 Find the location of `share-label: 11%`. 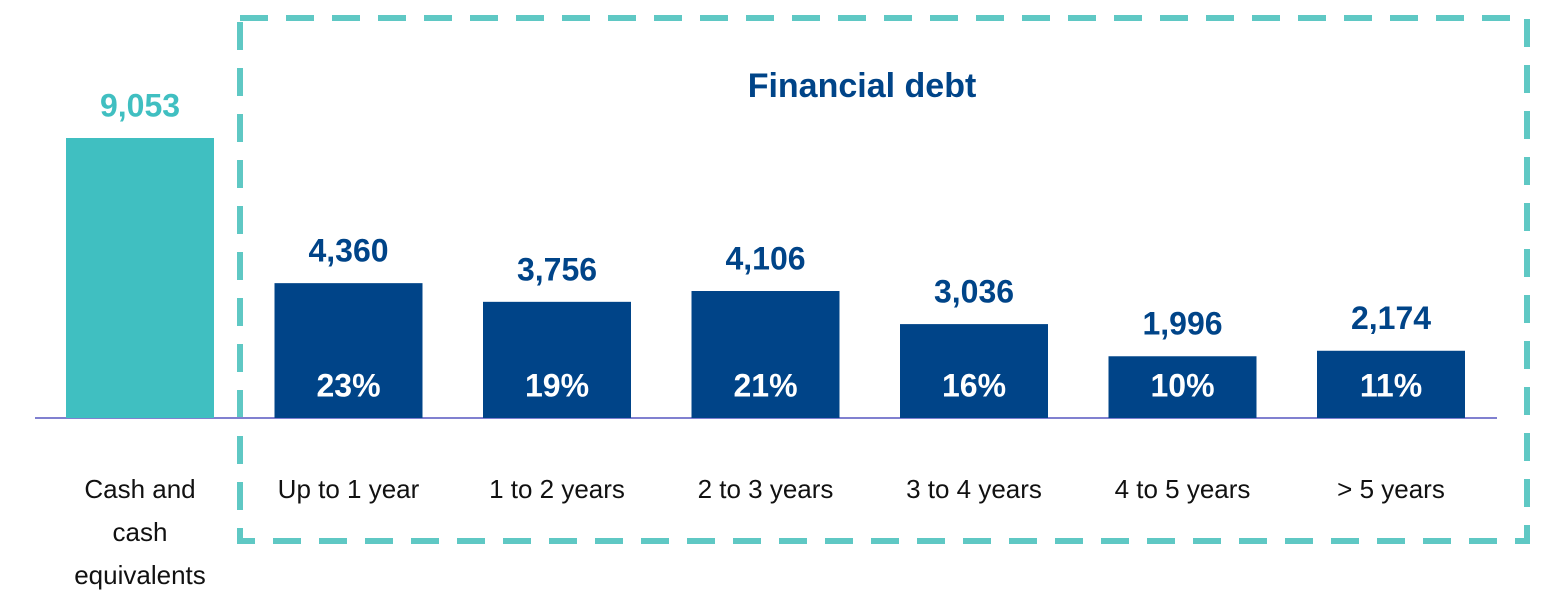

share-label: 11% is located at coordinates (1391, 385).